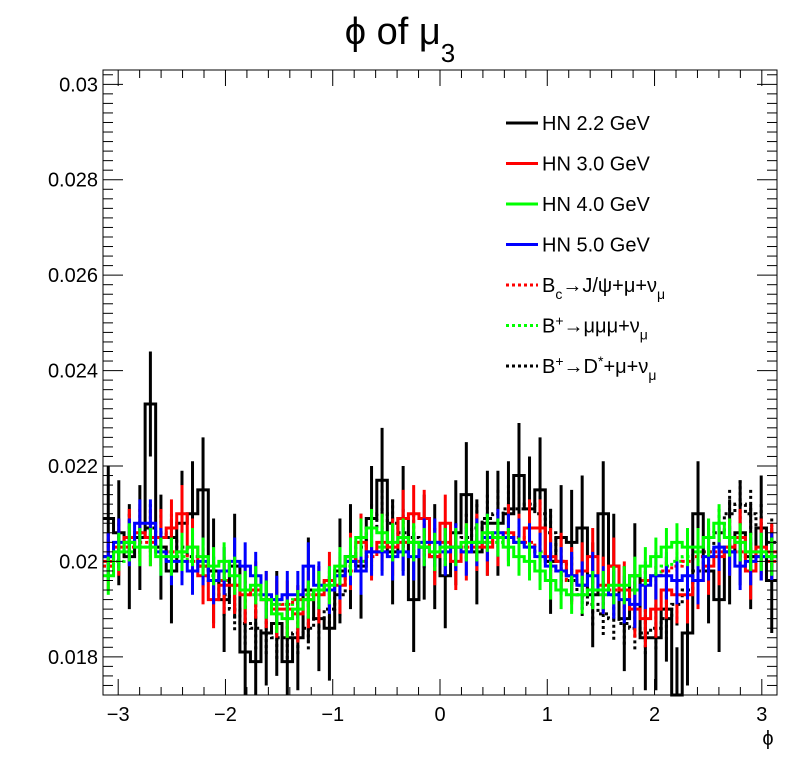 The image size is (796, 772). Describe the element at coordinates (73, 276) in the screenshot. I see `y-tick-label: 0.026` at that location.